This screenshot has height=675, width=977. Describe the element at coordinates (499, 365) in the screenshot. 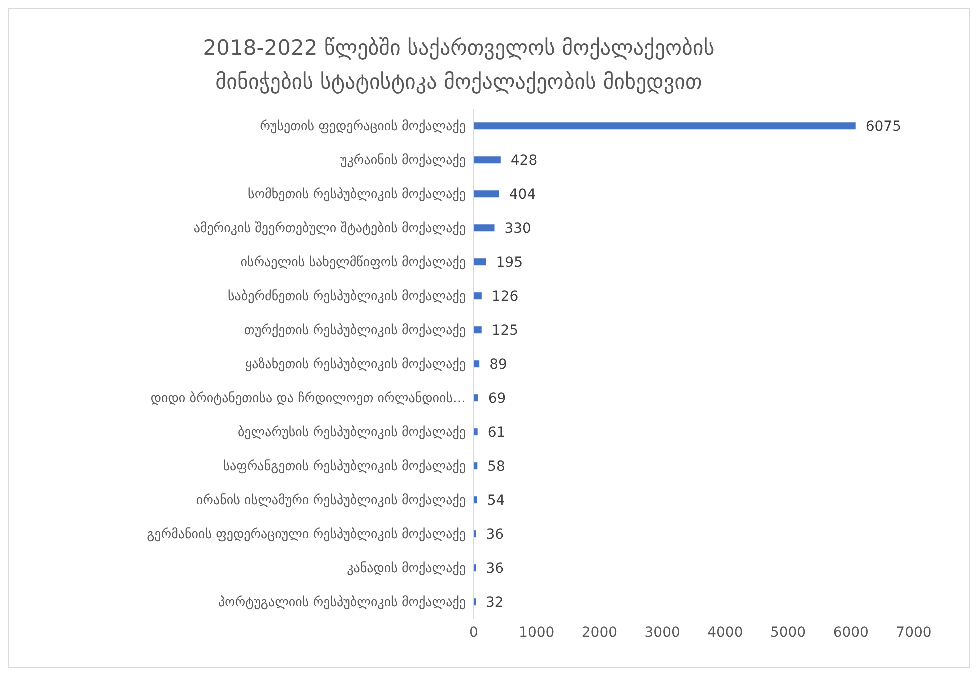

I see `data-label: 89` at that location.